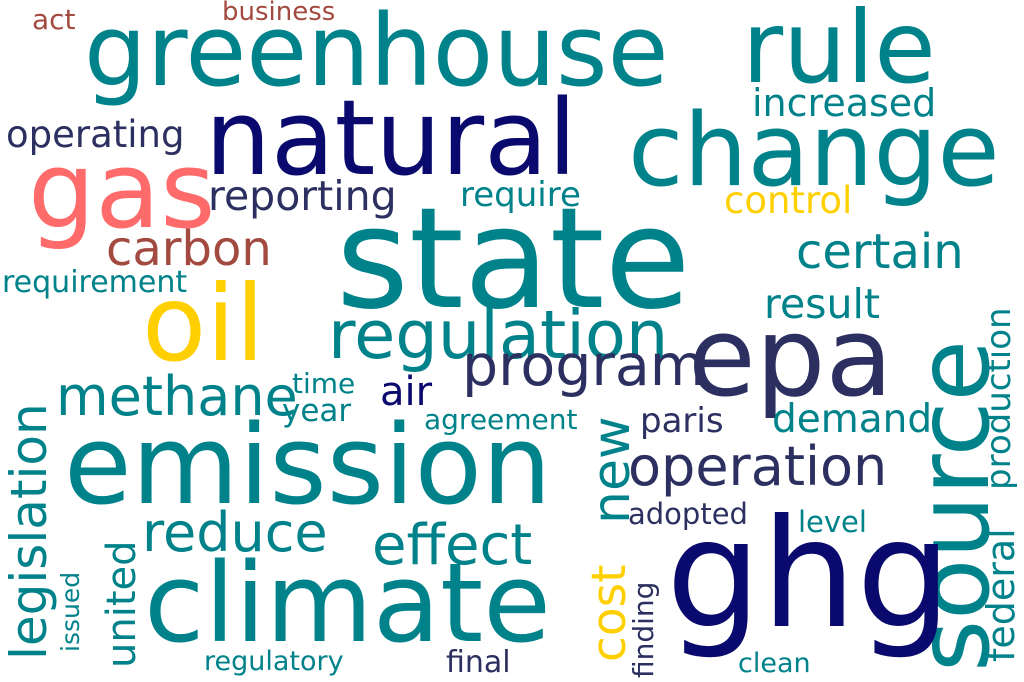 This screenshot has width=1024, height=682. I want to click on word-natural: natural, so click(391, 138).